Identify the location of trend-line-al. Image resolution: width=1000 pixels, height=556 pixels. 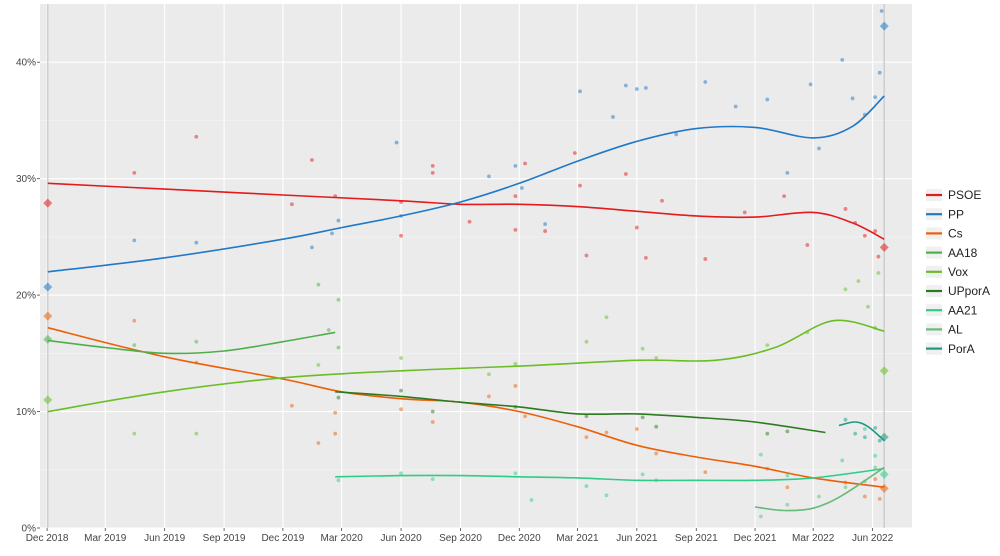
(819, 489).